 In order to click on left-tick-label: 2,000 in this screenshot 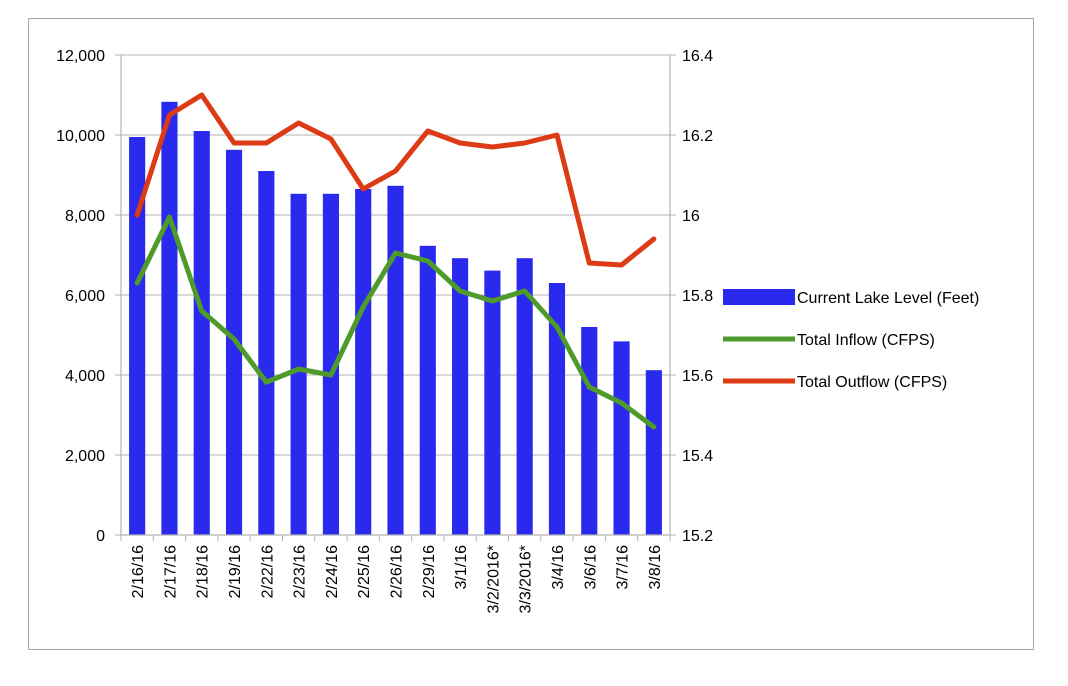, I will do `click(85, 456)`.